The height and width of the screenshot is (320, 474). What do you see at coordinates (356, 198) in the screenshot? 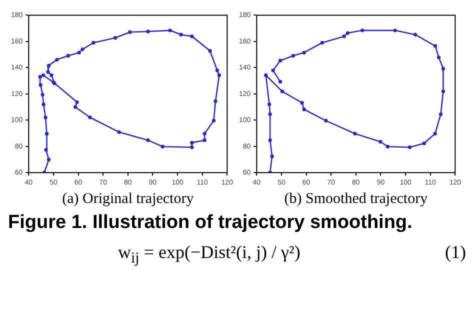
I see `x-axis-title: (b) Smoothed trajectory` at bounding box center [356, 198].